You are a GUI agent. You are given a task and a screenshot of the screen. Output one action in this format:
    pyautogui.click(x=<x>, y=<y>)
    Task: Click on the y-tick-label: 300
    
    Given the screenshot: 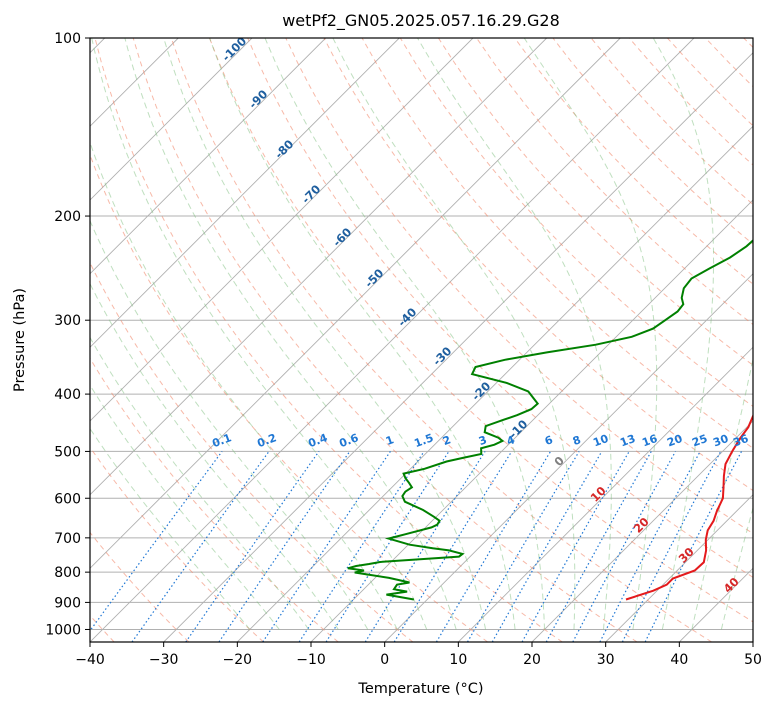 What is the action you would take?
    pyautogui.click(x=67, y=321)
    